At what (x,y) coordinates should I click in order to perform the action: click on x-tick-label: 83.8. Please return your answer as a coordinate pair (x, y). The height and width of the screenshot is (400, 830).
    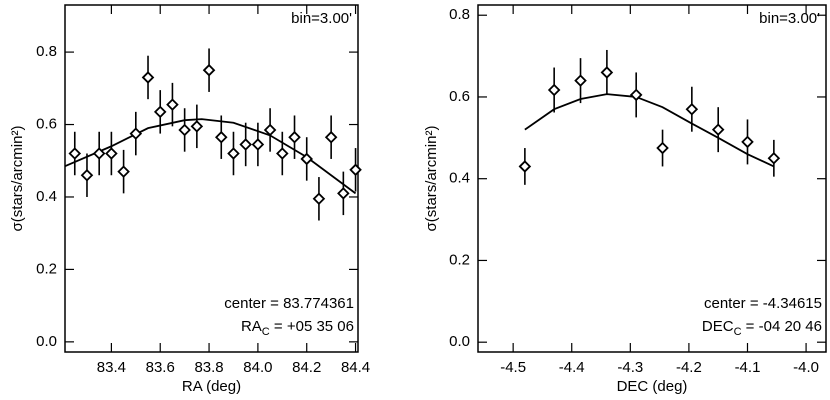
    Looking at the image, I should click on (208, 367).